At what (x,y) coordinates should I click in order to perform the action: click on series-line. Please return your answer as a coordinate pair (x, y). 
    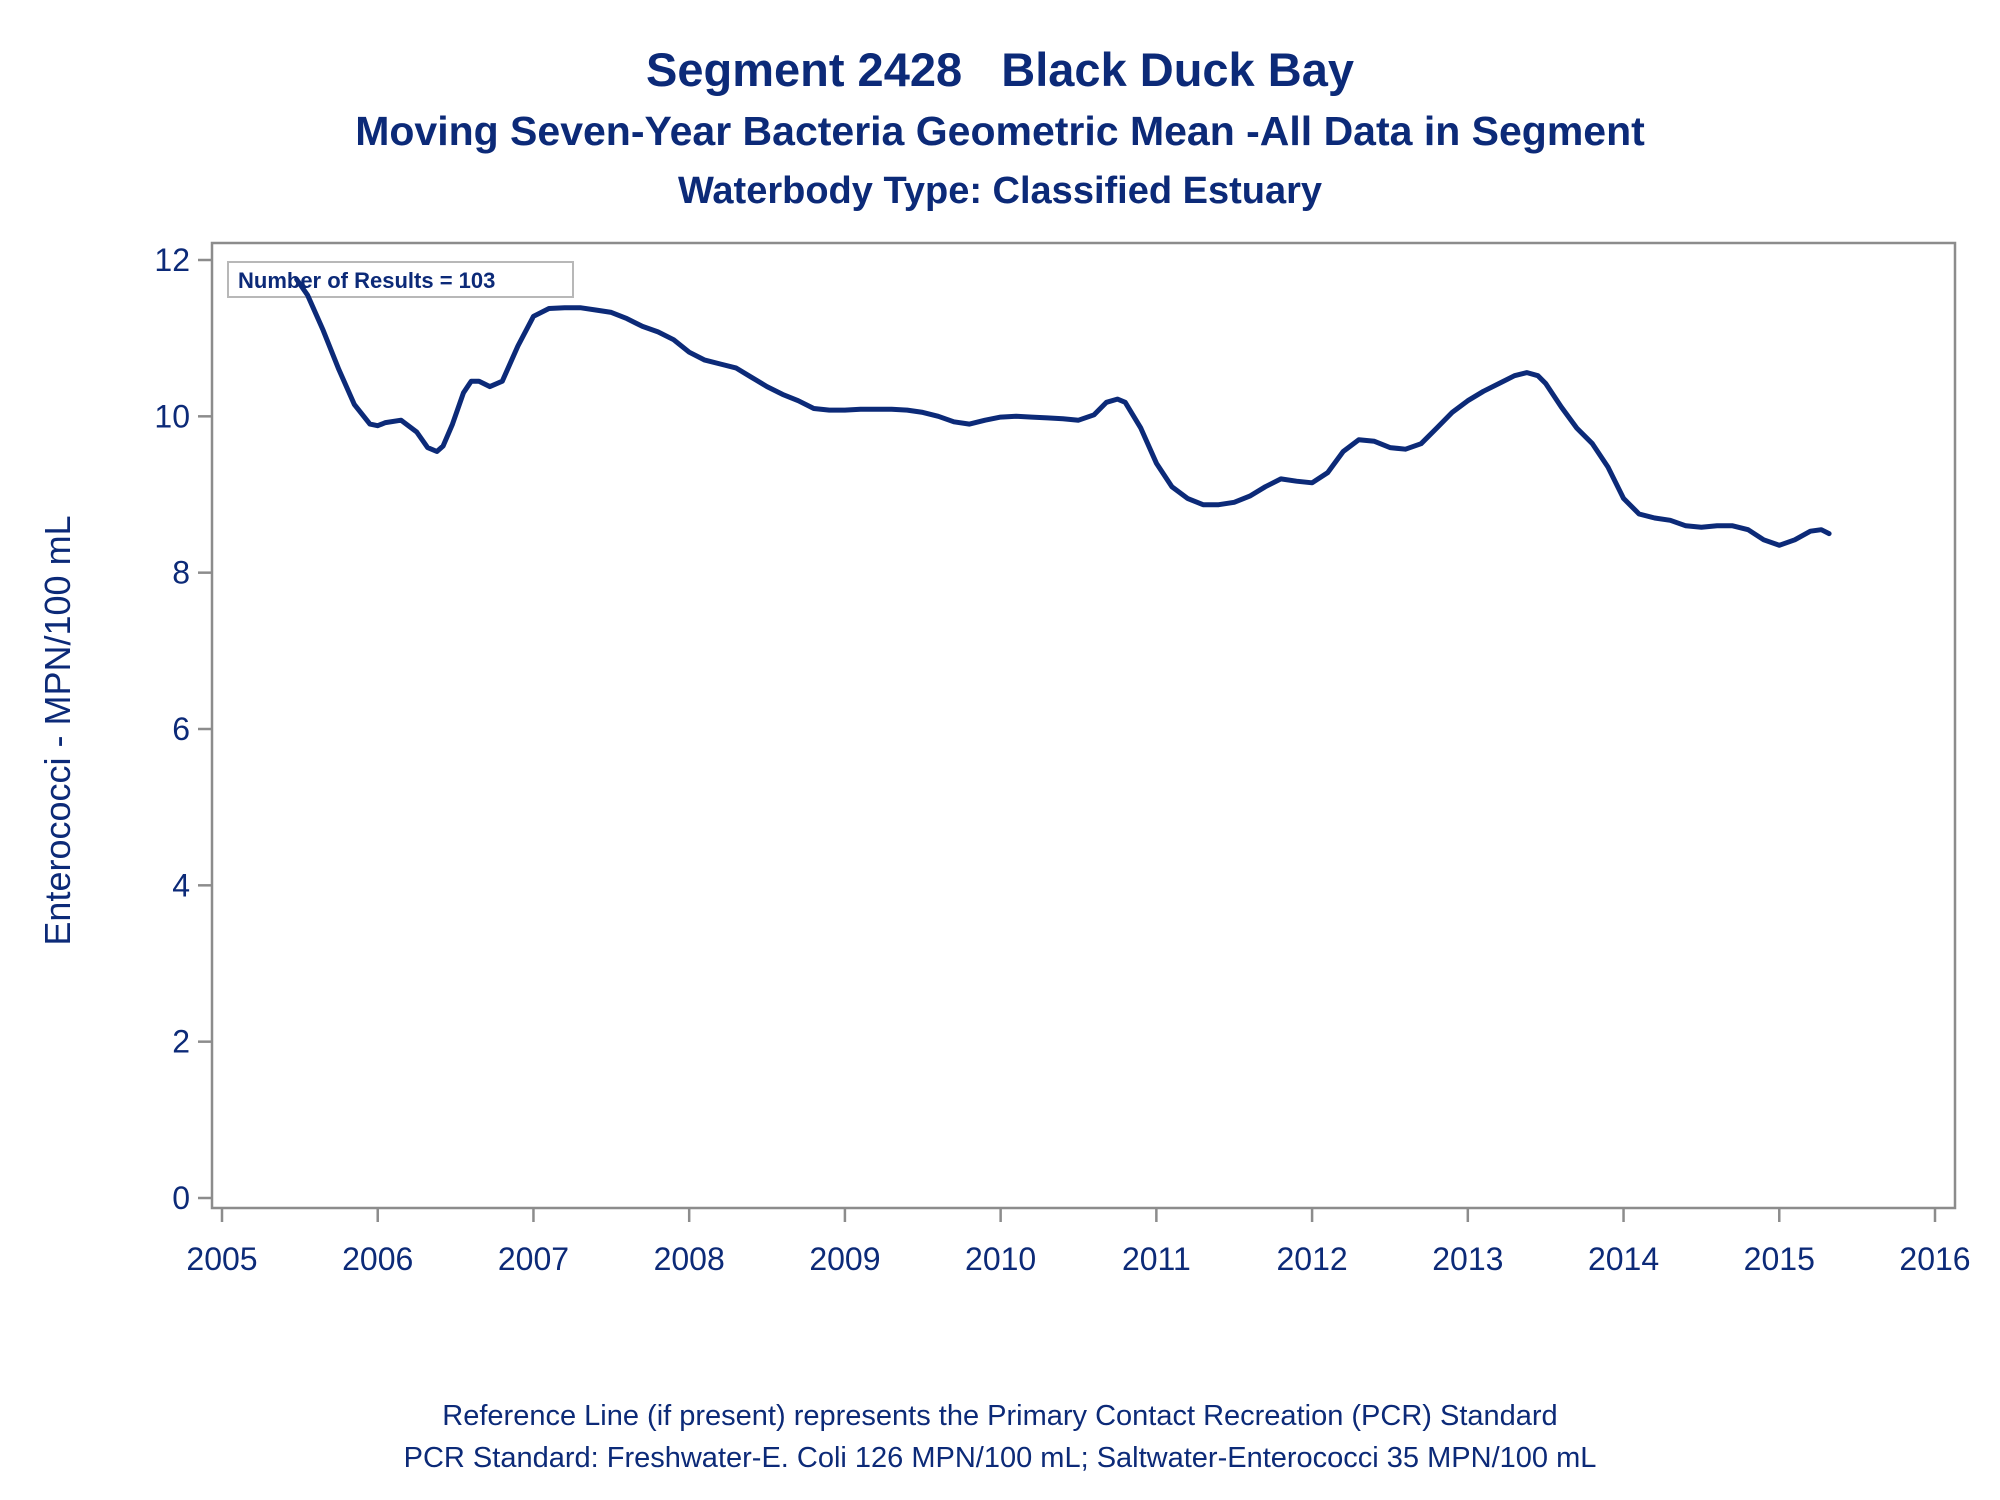
    Looking at the image, I should click on (1063, 412).